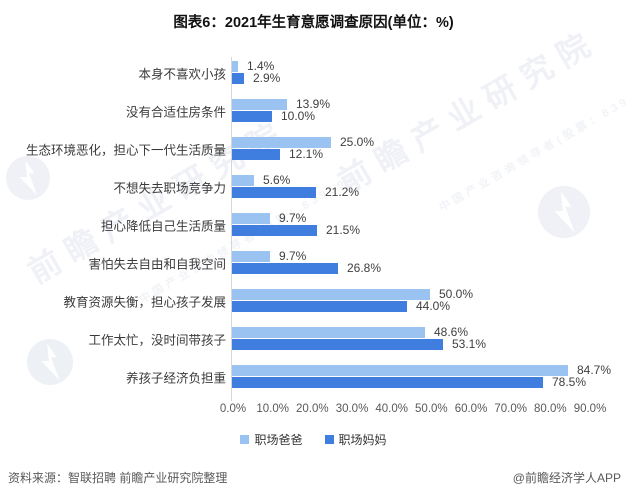 This screenshot has height=497, width=627. Describe the element at coordinates (267, 78) in the screenshot. I see `value-label: 2.9%` at that location.